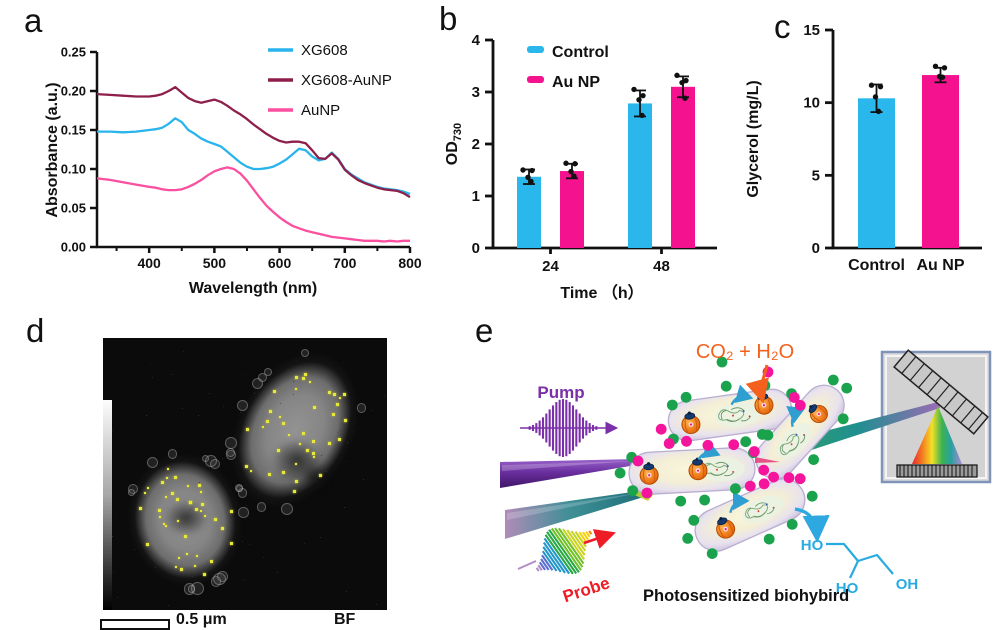 Image resolution: width=1007 pixels, height=630 pixels. Describe the element at coordinates (586, 589) in the screenshot. I see `probe-label: Probe` at that location.